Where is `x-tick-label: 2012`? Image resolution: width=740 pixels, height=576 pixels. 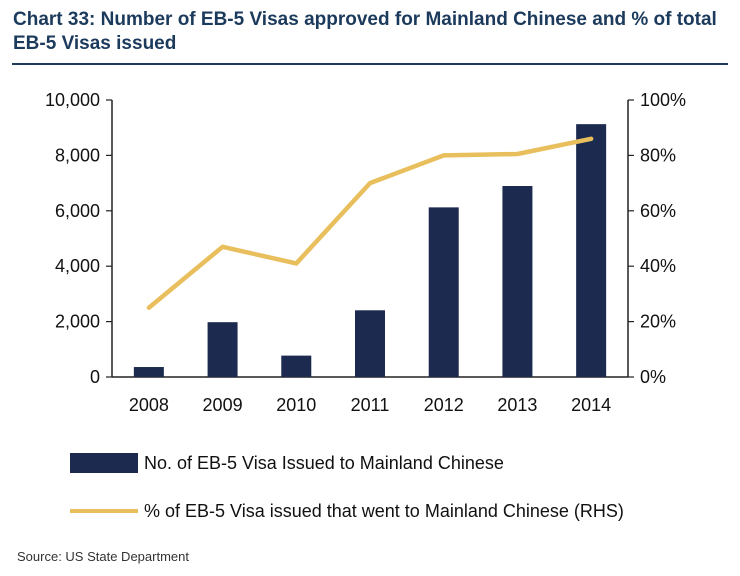
x-tick-label: 2012 is located at coordinates (444, 405).